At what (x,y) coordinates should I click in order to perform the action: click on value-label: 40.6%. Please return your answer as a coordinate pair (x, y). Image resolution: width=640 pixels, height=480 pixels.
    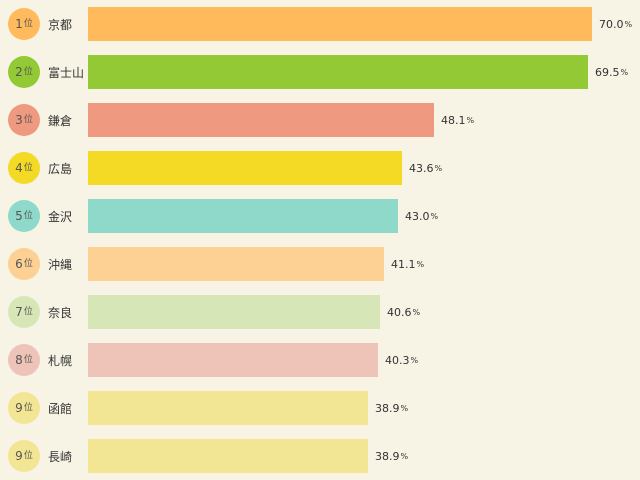
    Looking at the image, I should click on (403, 312).